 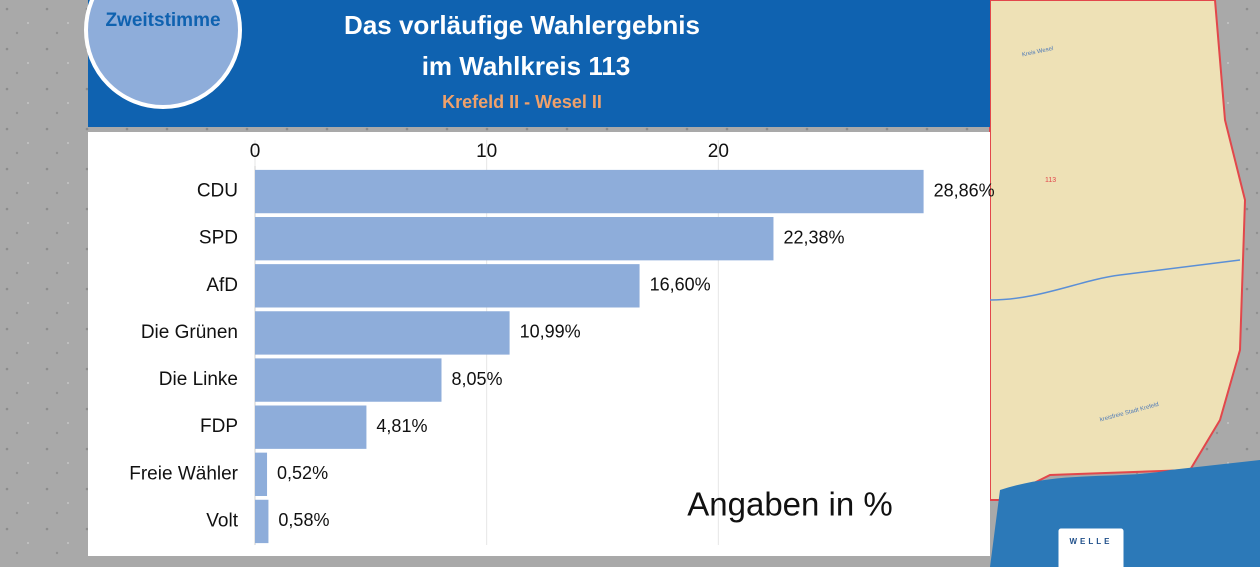 What do you see at coordinates (476, 379) in the screenshot?
I see `value-label: 8,05%` at bounding box center [476, 379].